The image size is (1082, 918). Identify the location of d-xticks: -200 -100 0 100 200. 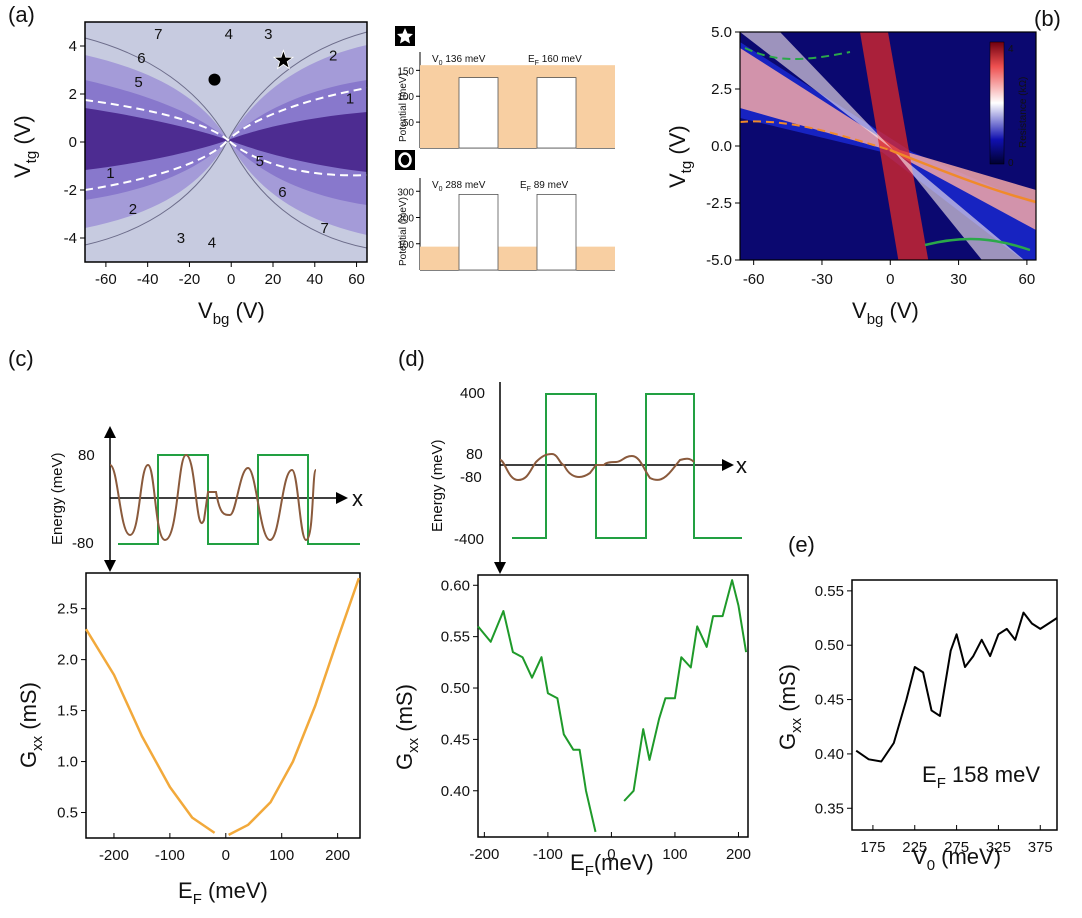
(610, 847).